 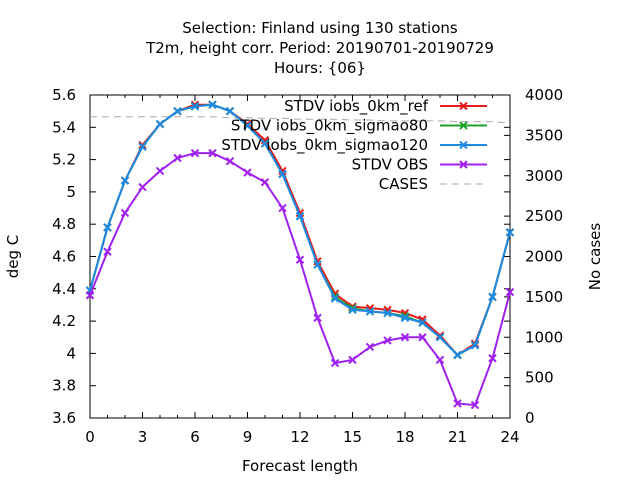 What do you see at coordinates (544, 95) in the screenshot?
I see `y2-tick-label: 4000` at bounding box center [544, 95].